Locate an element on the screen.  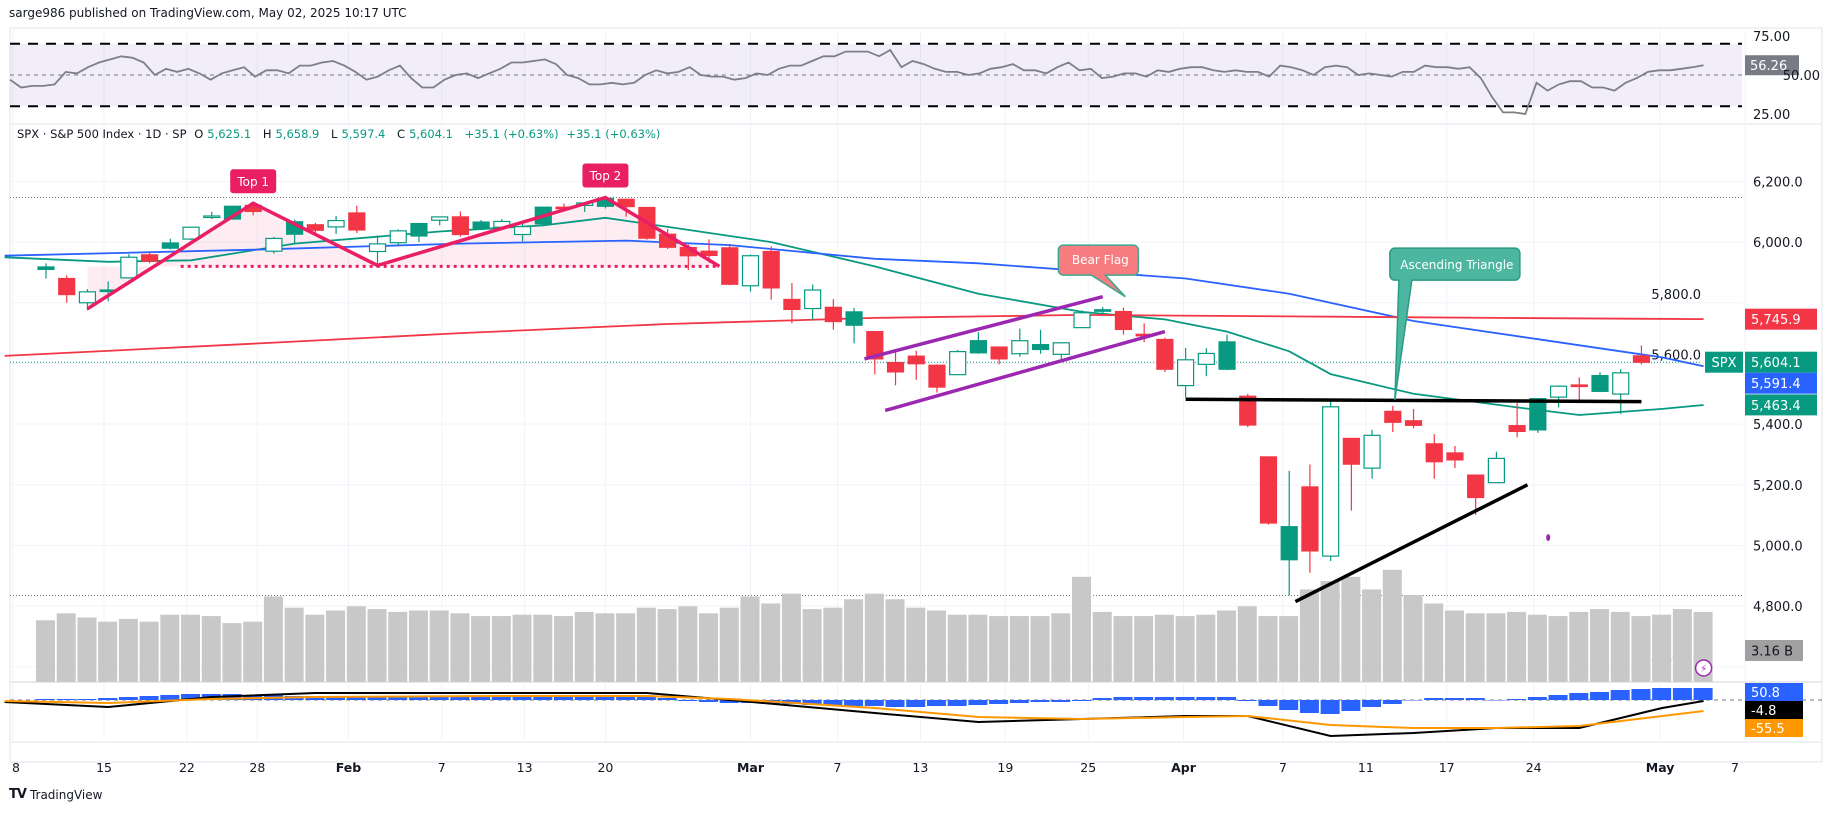
rsi-badge-bg is located at coordinates (1772, 65).